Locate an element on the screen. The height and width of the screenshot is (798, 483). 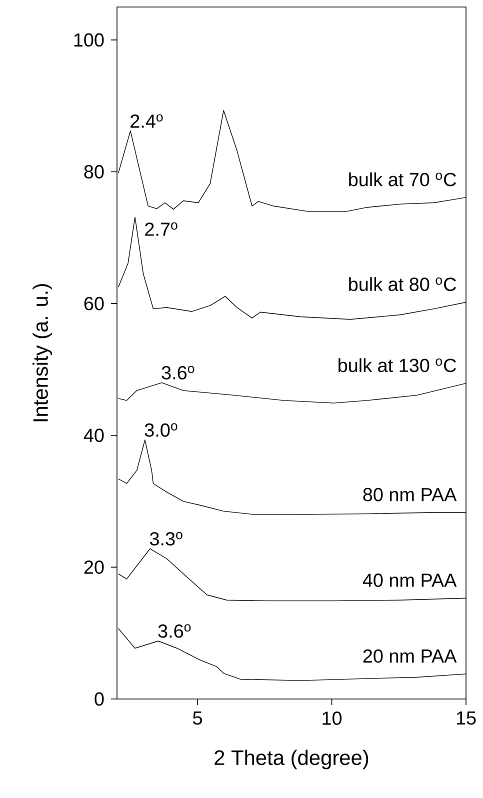
series-label: 20 nm PAA is located at coordinates (410, 656).